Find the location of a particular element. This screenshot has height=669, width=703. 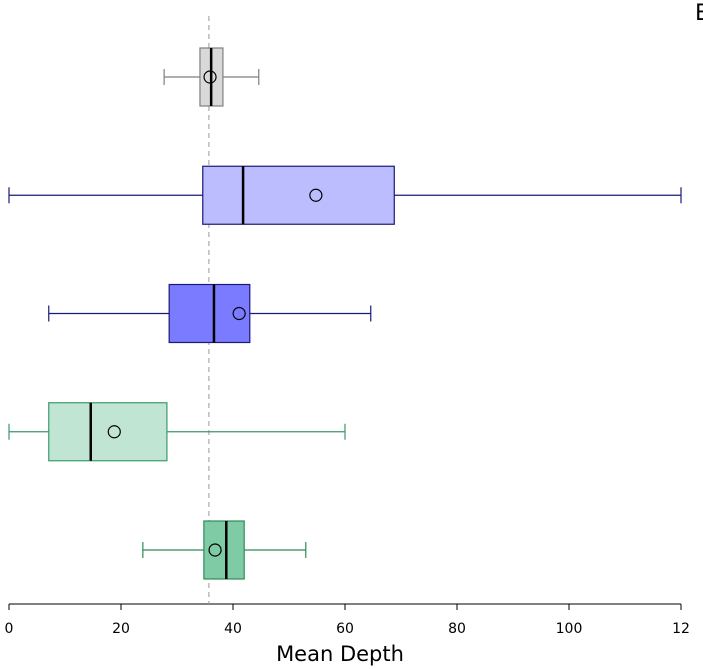

x-tick-label: 40 is located at coordinates (233, 629).